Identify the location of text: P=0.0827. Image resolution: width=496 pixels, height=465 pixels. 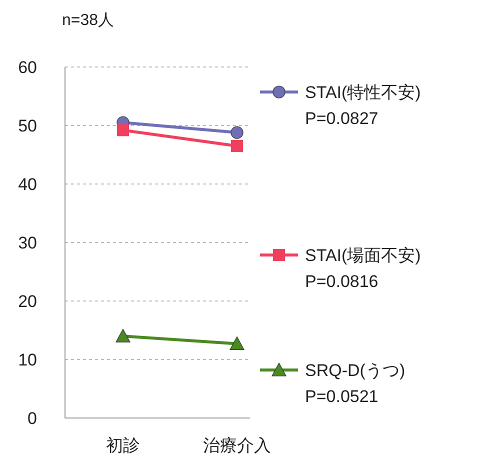
(341, 118).